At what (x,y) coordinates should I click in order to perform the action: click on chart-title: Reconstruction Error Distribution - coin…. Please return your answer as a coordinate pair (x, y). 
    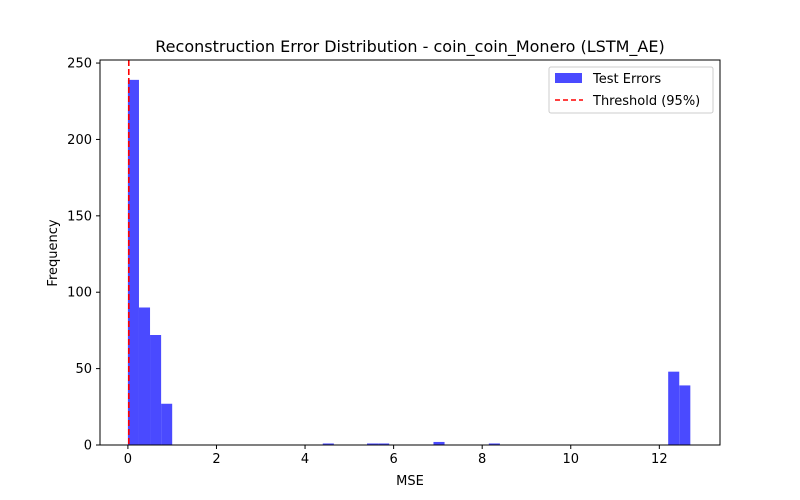
    Looking at the image, I should click on (409, 47).